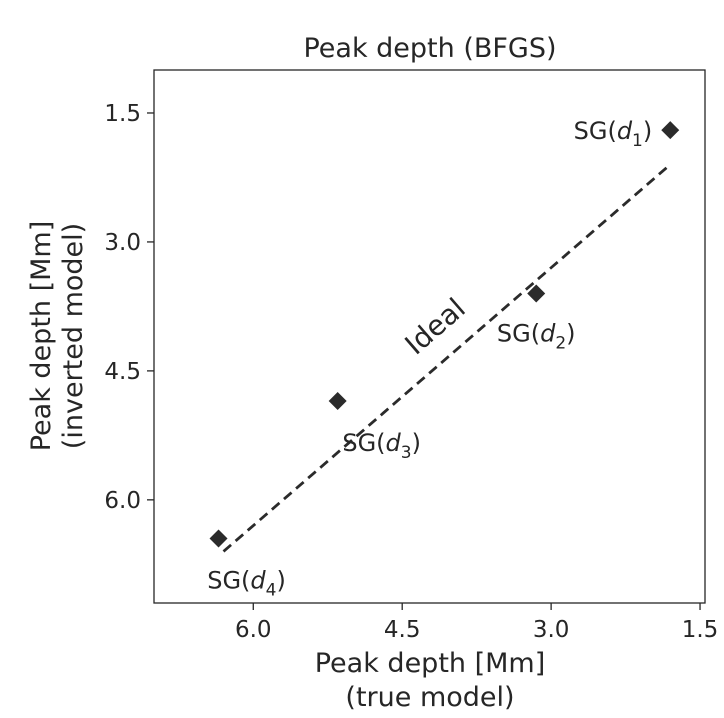  Describe the element at coordinates (536, 337) in the screenshot. I see `data-point-label: SG(d2)` at that location.